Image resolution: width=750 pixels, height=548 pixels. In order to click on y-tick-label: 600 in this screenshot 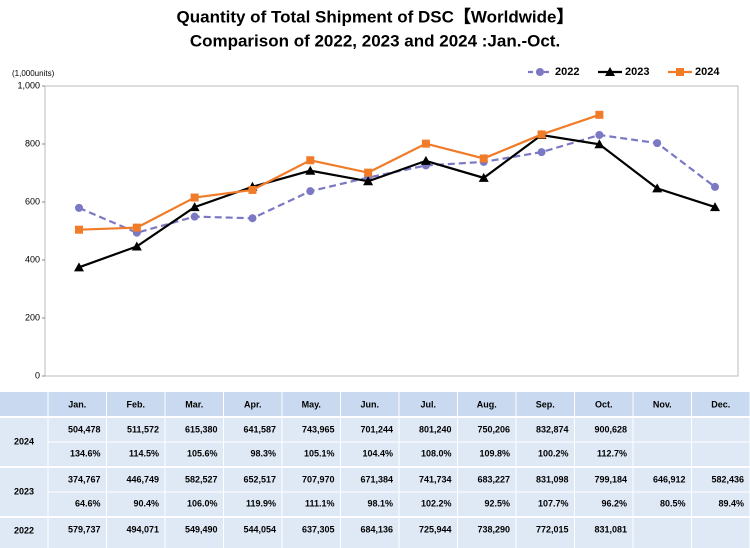, I will do `click(32, 201)`.